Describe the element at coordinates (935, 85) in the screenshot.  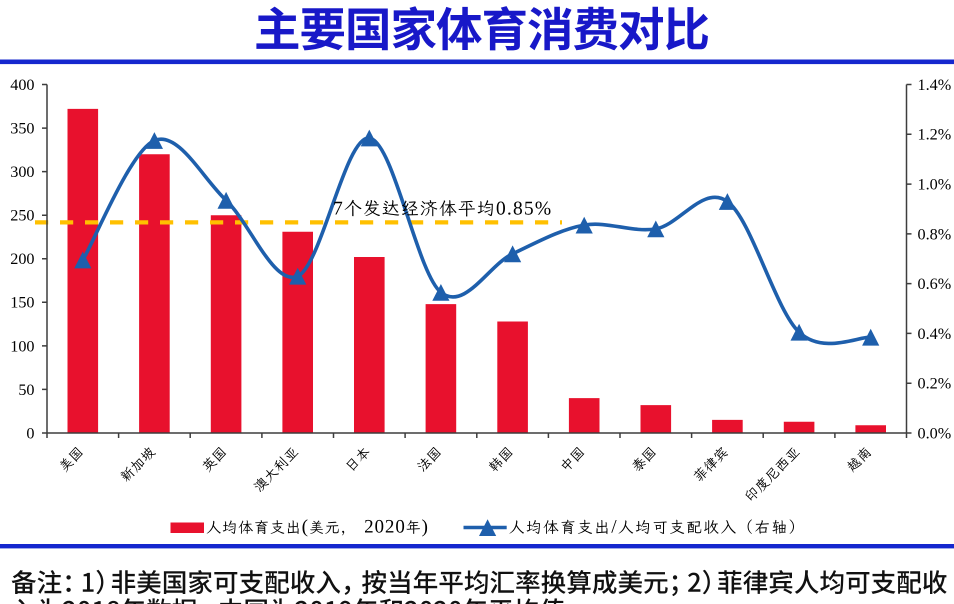
I see `svg-text: 1.4%` at that location.